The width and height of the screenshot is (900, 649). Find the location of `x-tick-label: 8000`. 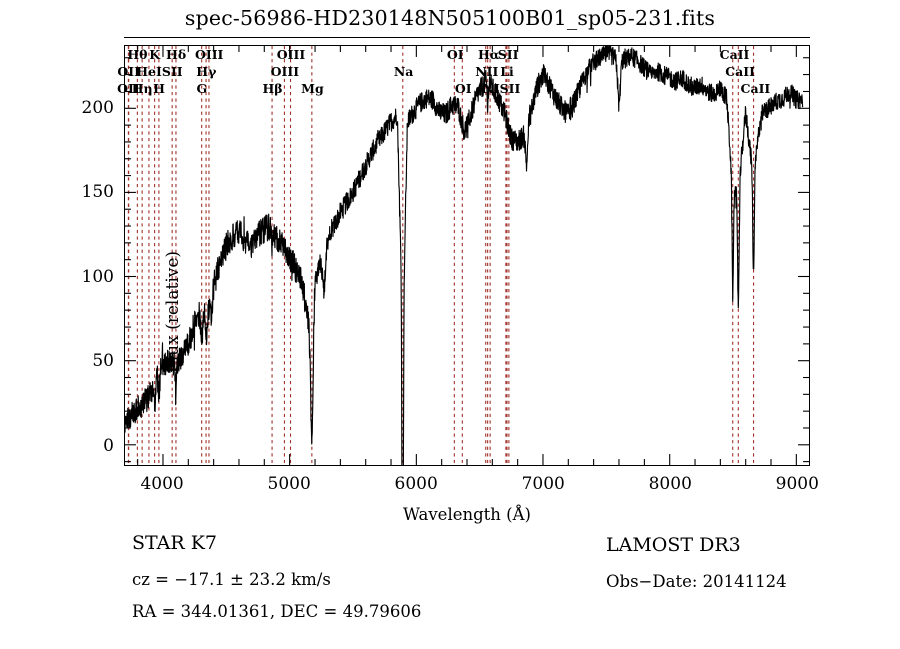

x-tick-label: 8000 is located at coordinates (670, 484).